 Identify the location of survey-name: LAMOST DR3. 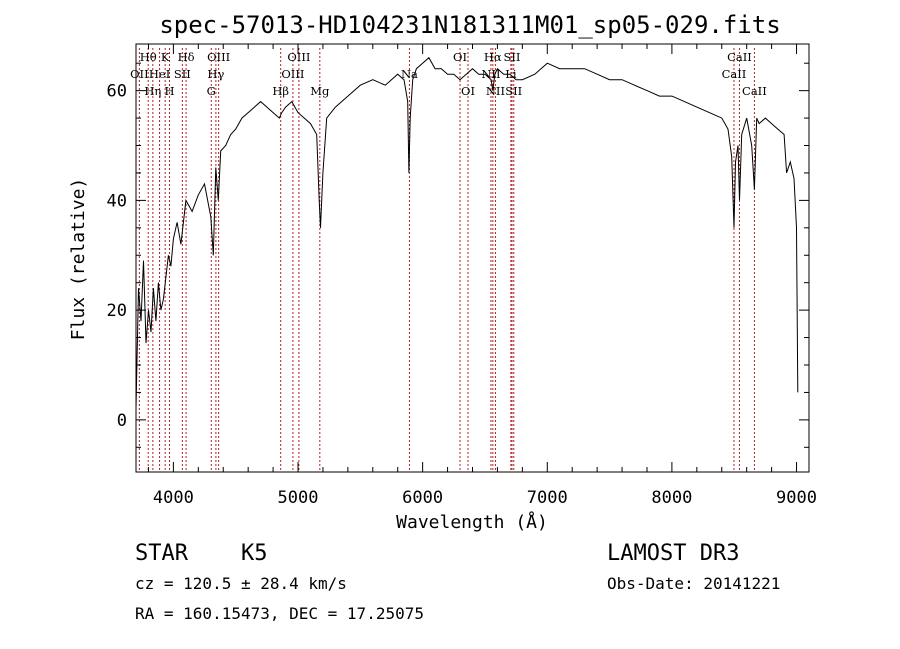
(673, 553).